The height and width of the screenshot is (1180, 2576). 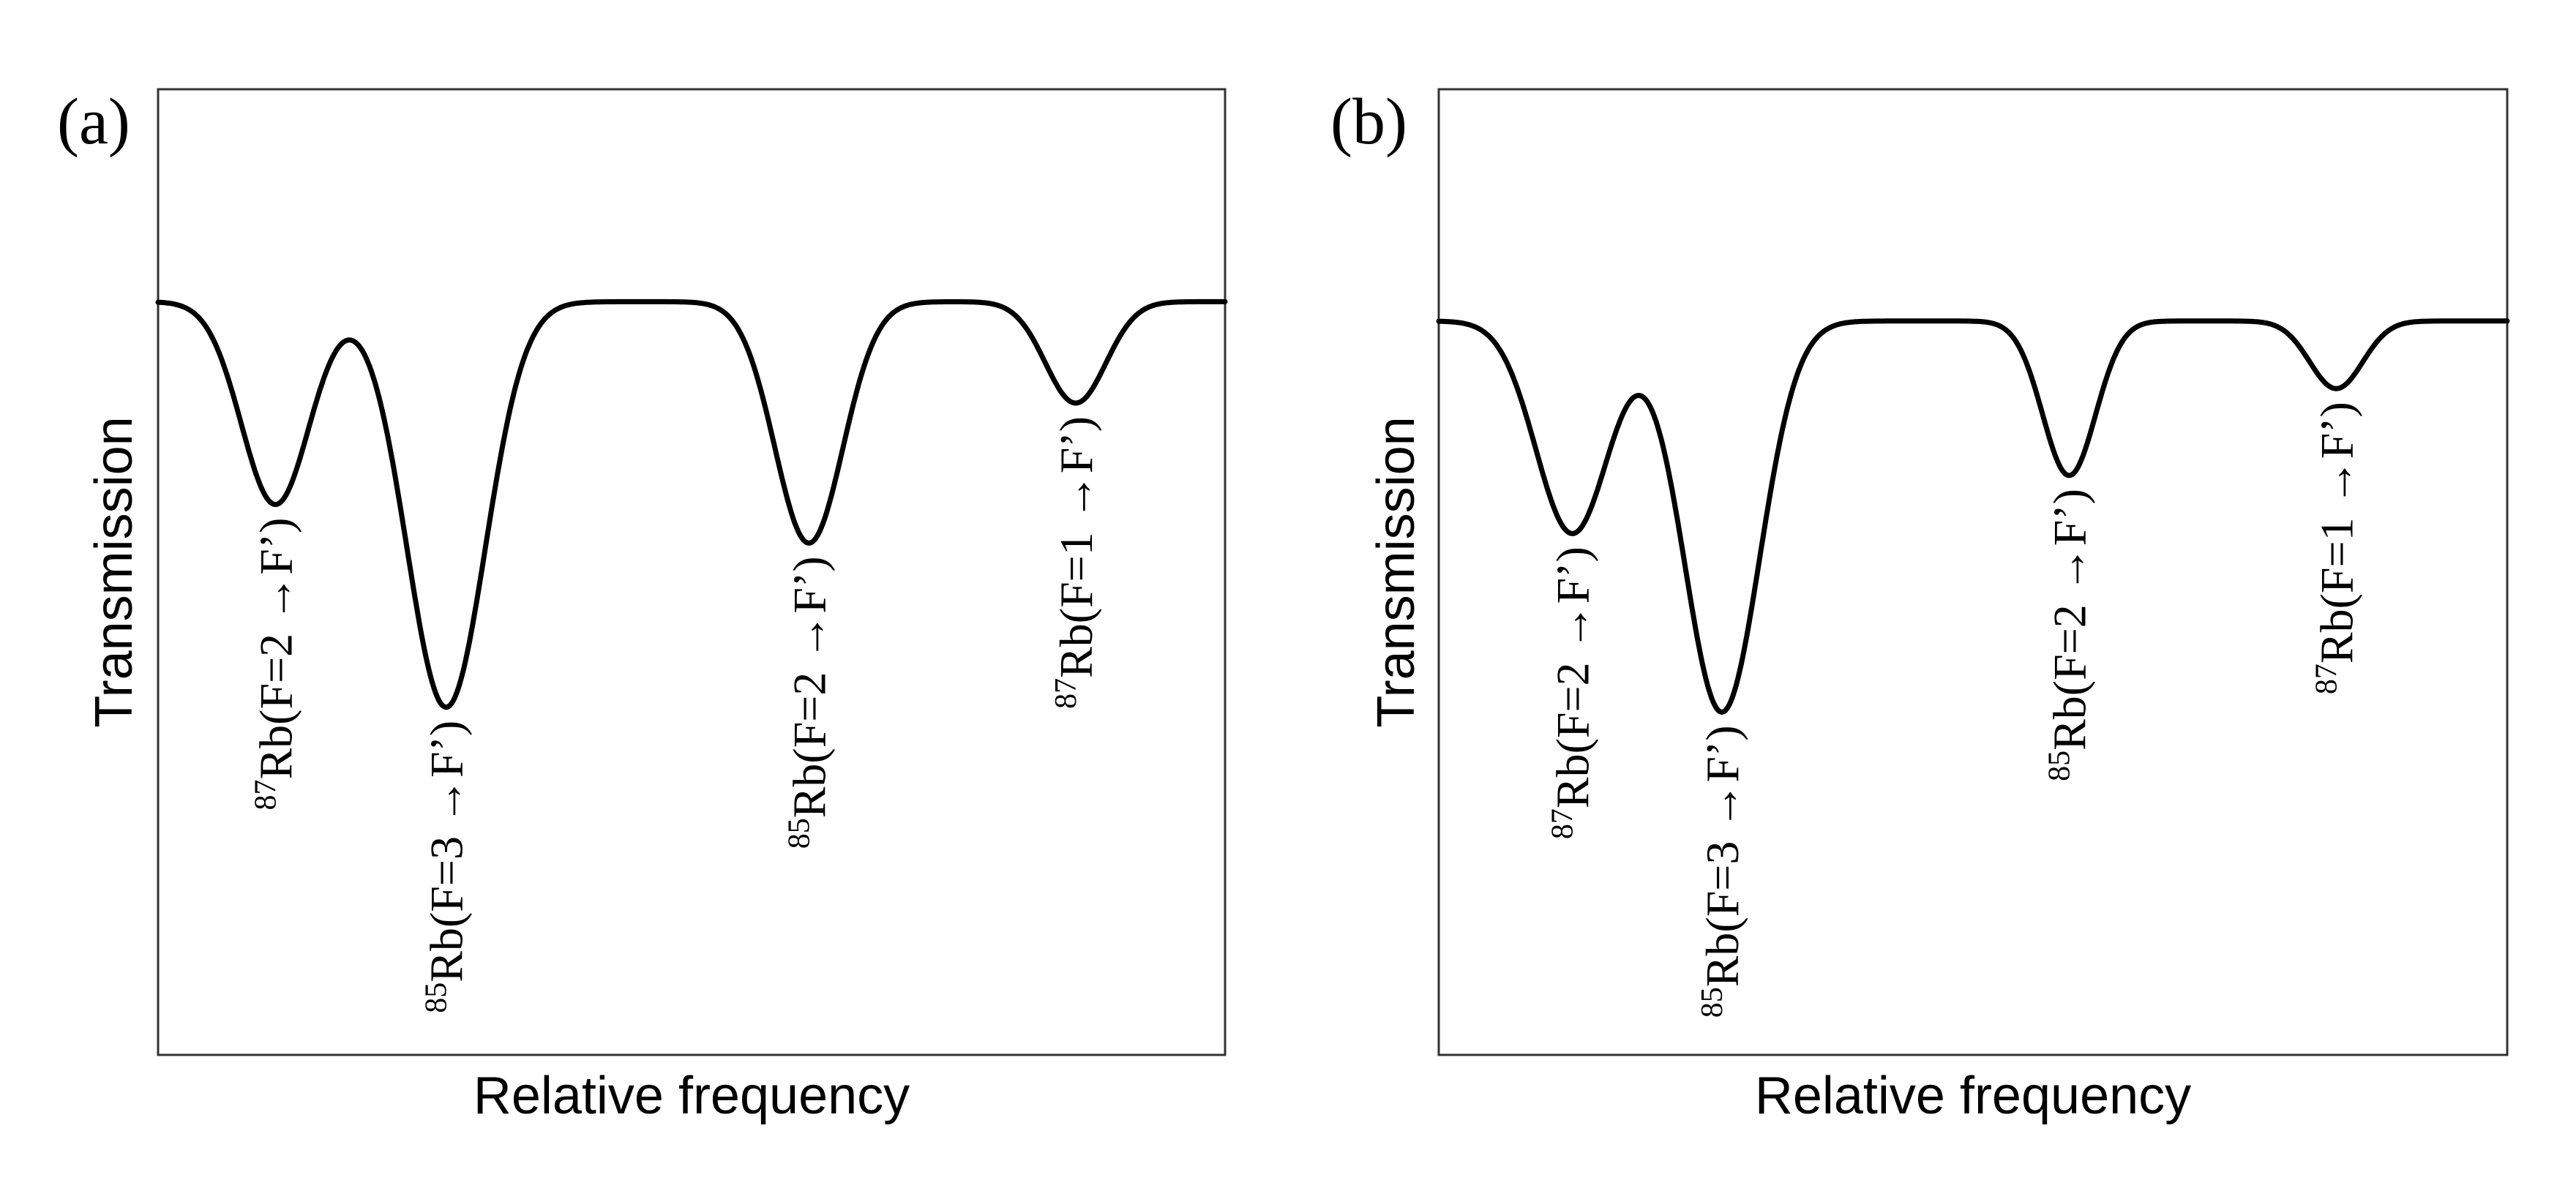 I want to click on panel-a-peak-label-2: 85Rb(F=3 →F’), so click(x=446, y=867).